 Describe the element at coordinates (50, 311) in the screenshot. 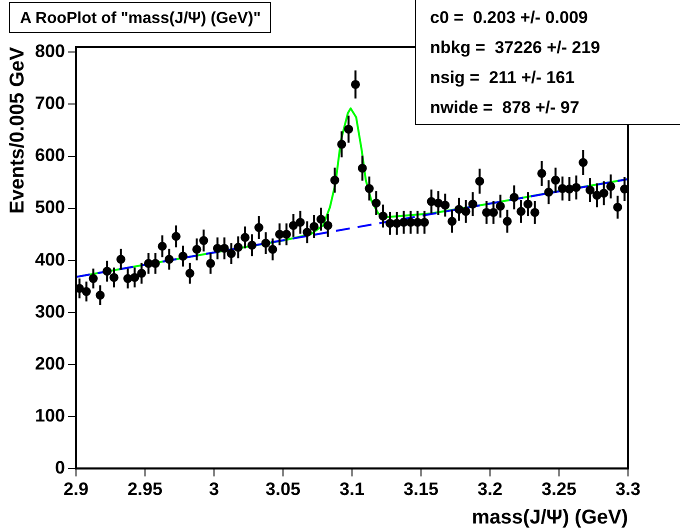

I see `y-tick-label: 300` at that location.